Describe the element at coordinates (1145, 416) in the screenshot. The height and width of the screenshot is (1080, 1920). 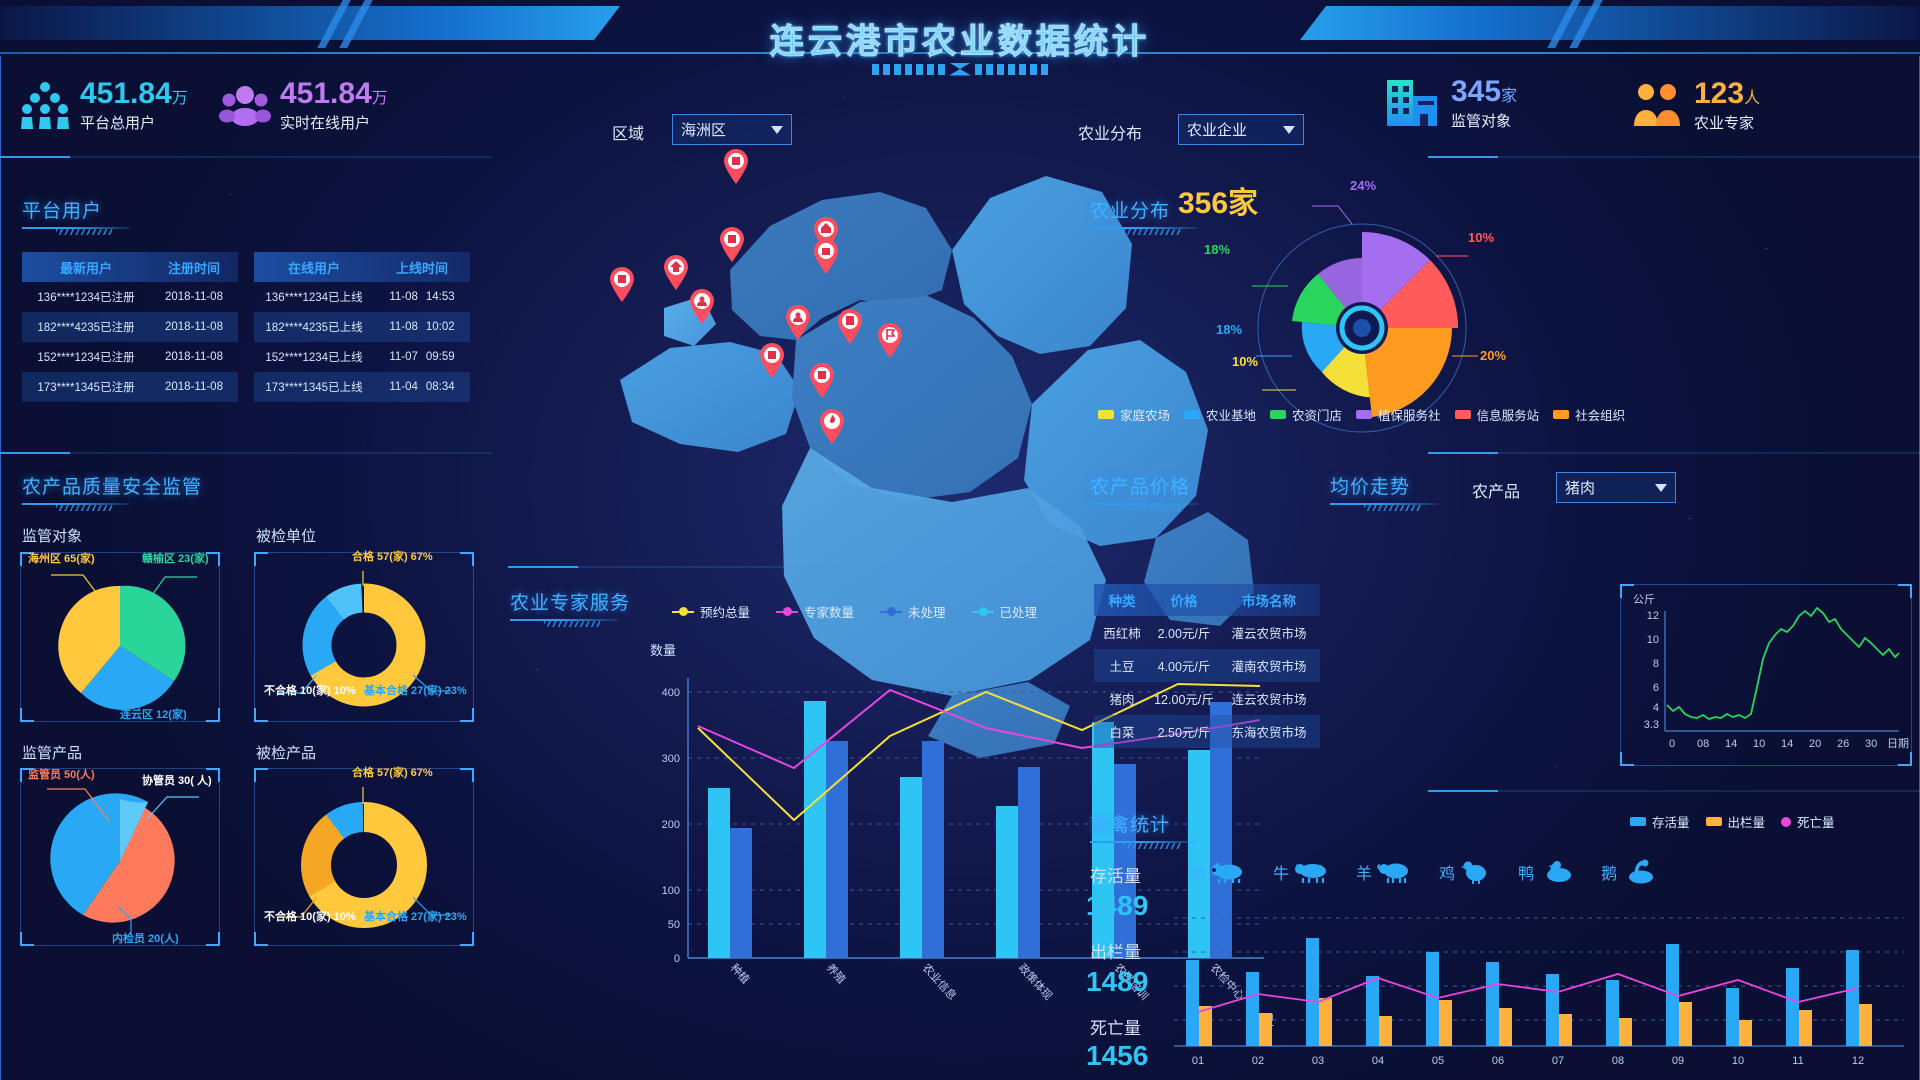
I see `legend-label: 家庭农场` at that location.